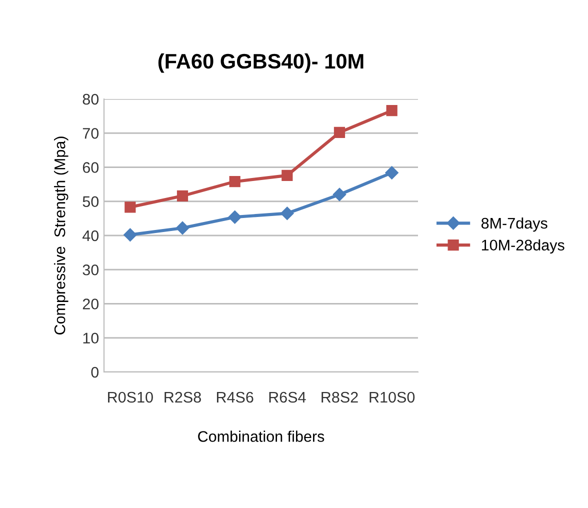 Image resolution: width=588 pixels, height=508 pixels. I want to click on y-tick-label: 50, so click(90, 202).